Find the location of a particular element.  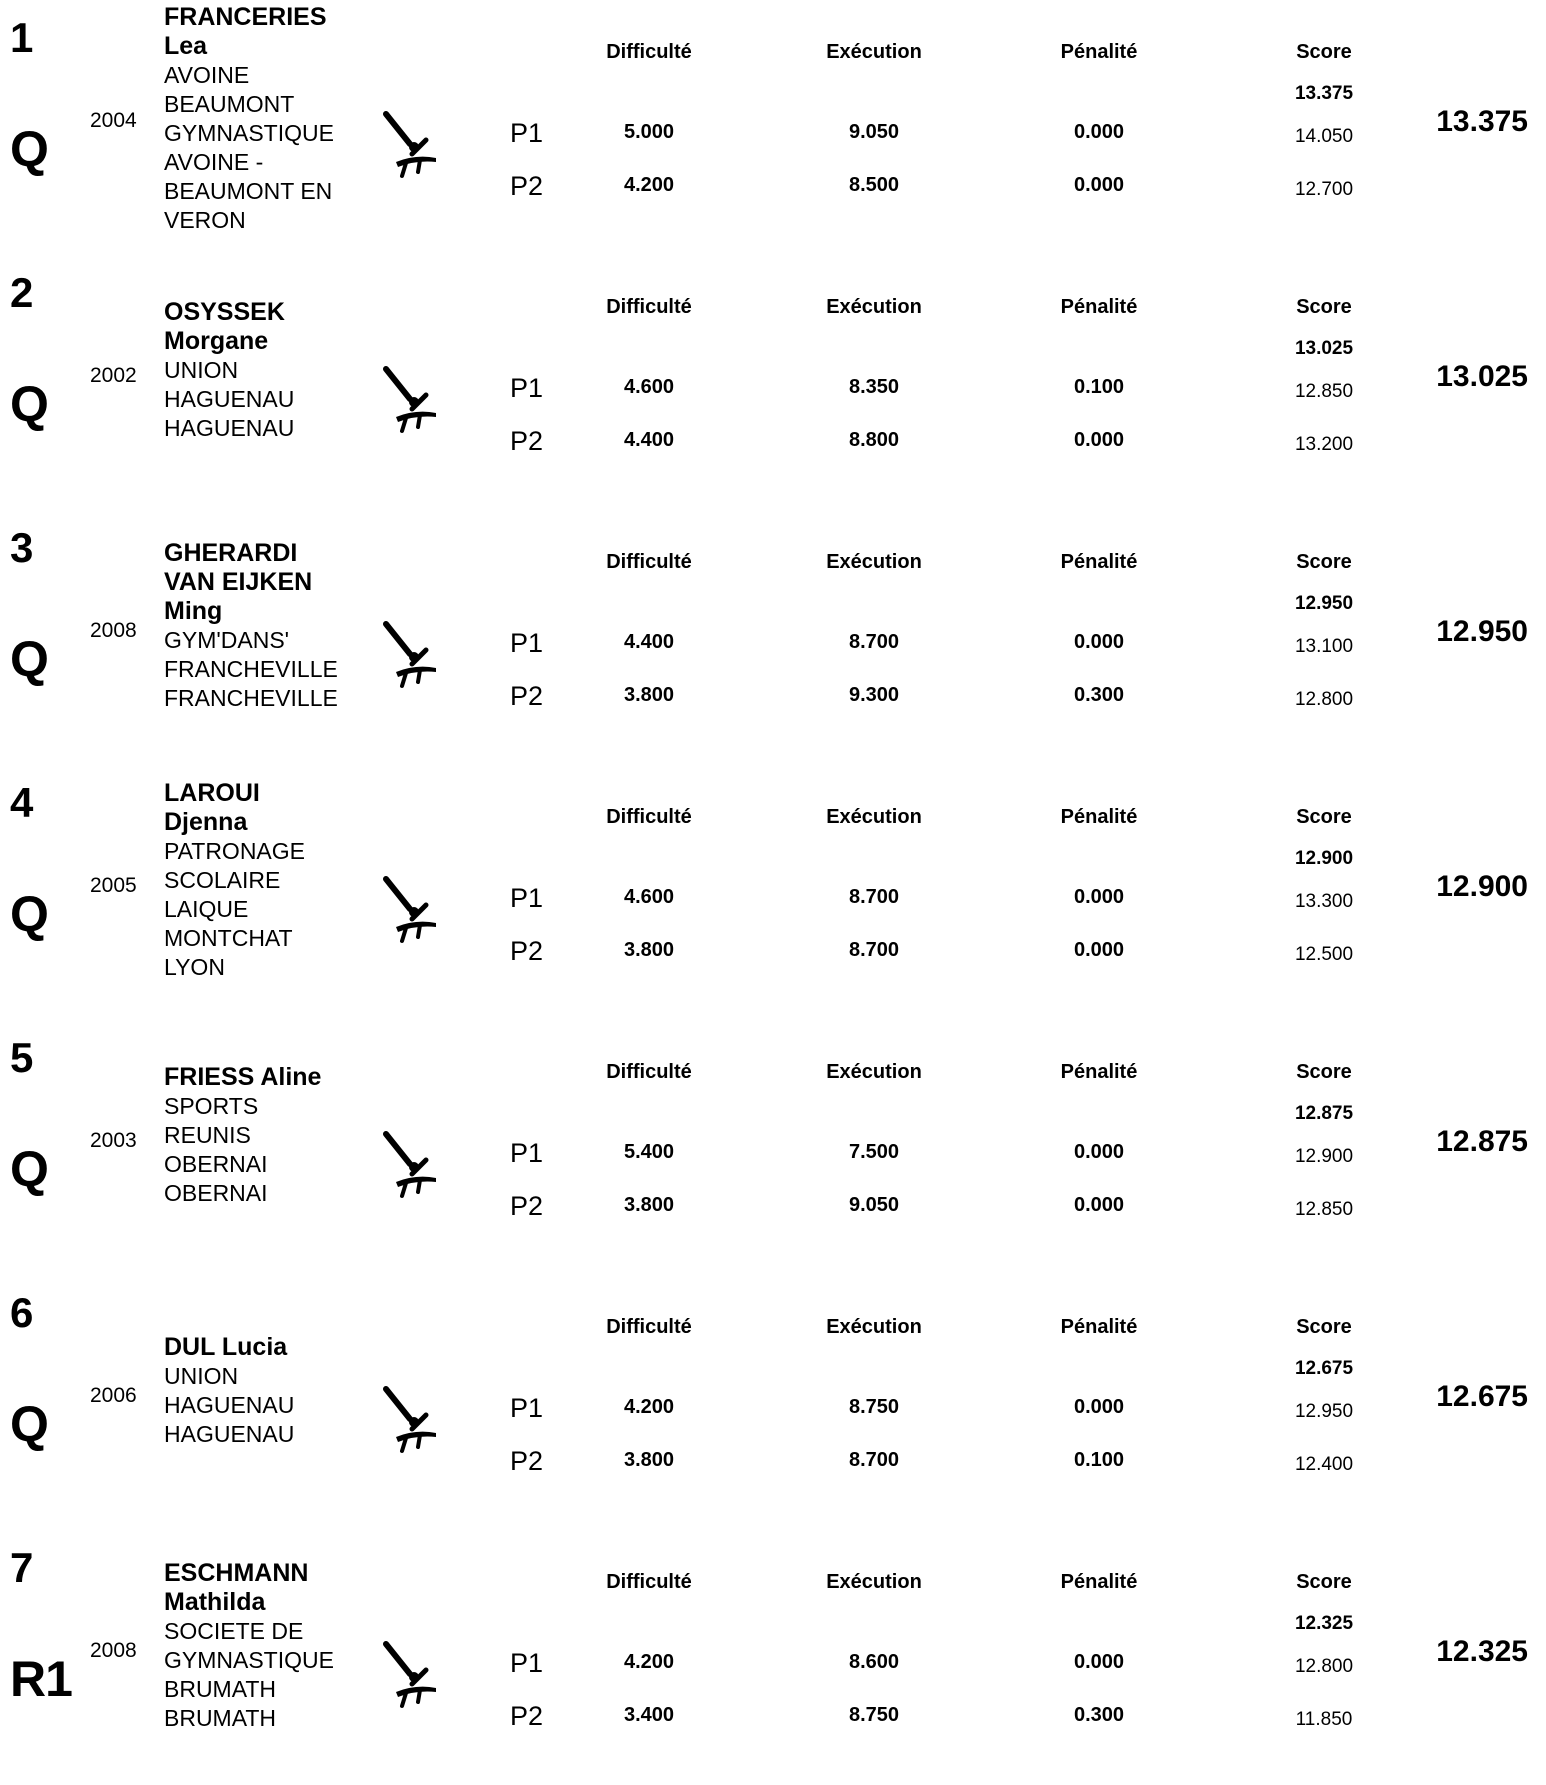

difficulty-value: 4.400 is located at coordinates (649, 440).